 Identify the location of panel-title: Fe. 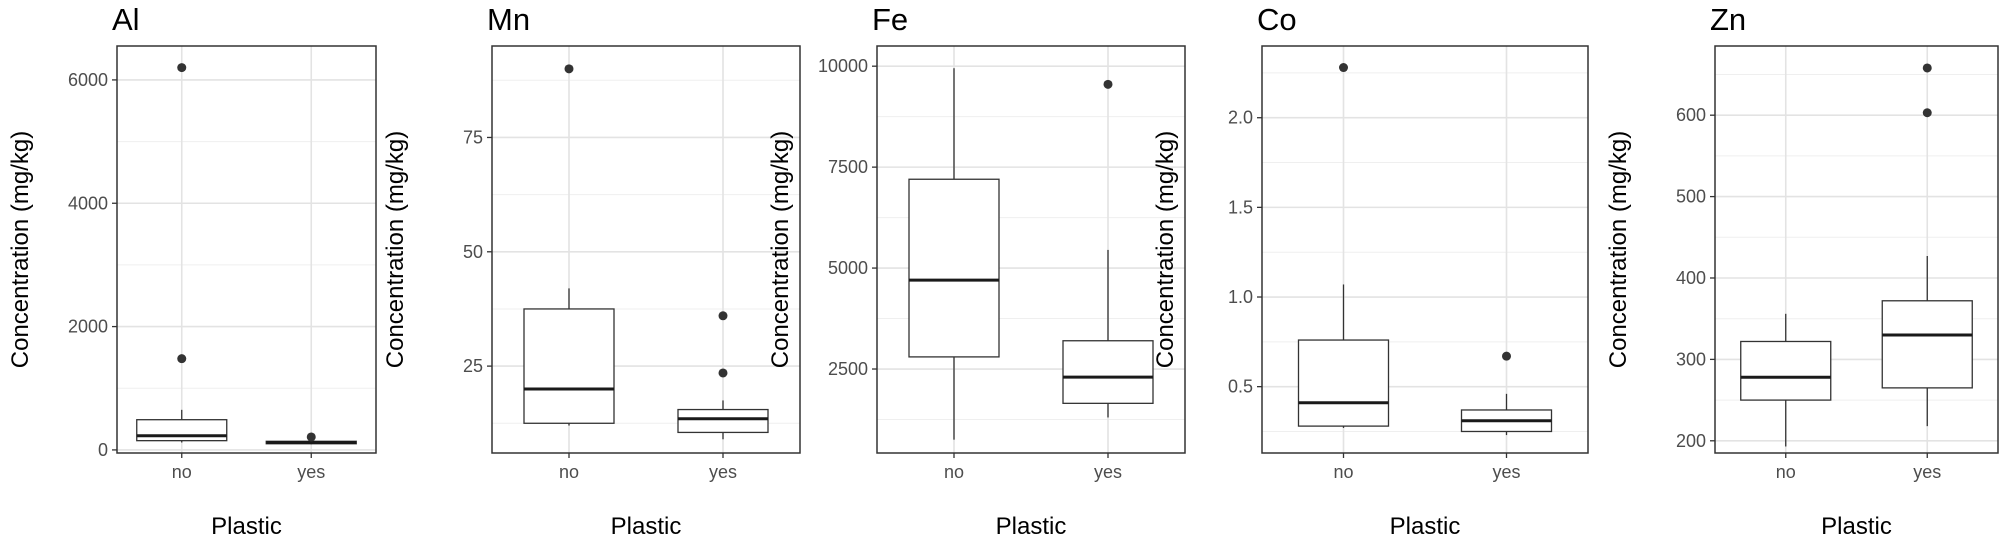
(890, 19).